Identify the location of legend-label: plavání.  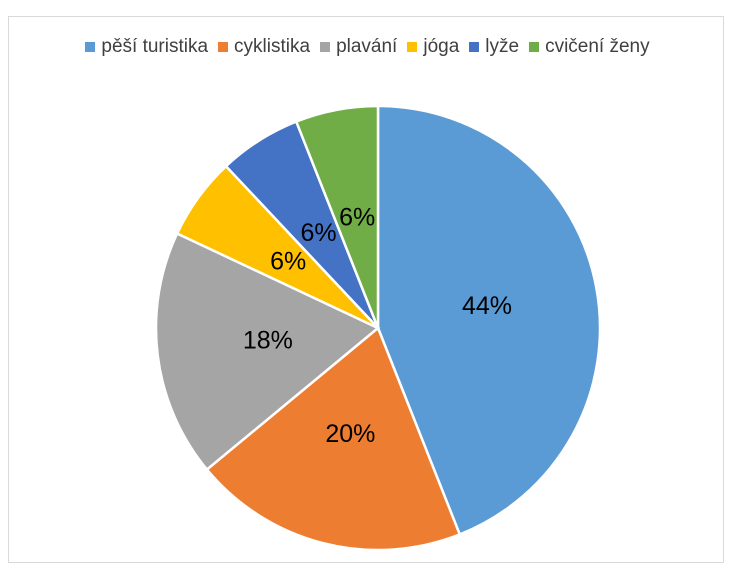
(367, 46).